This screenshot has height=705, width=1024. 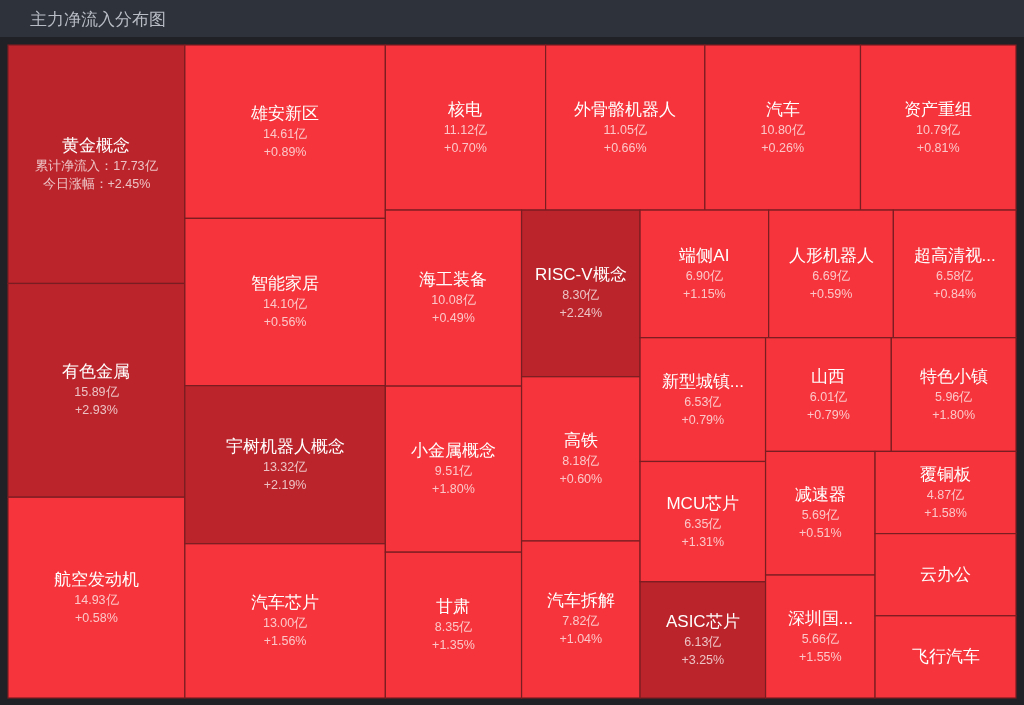 What do you see at coordinates (820, 533) in the screenshot?
I see `text: +0.51%` at bounding box center [820, 533].